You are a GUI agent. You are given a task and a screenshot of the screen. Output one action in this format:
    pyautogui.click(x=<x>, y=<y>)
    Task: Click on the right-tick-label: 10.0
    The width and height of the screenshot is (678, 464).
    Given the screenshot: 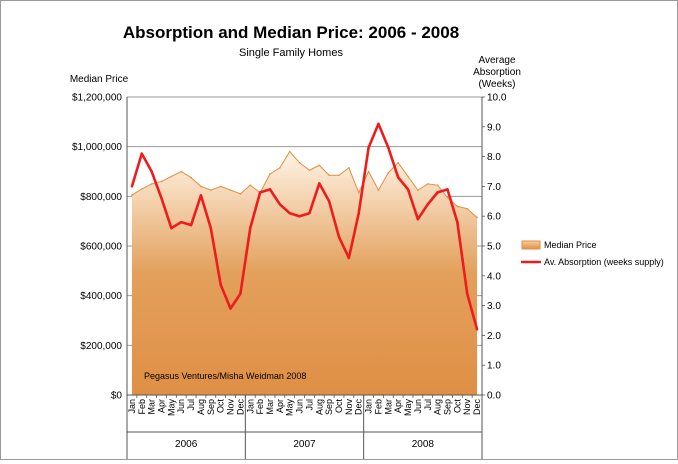 What is the action you would take?
    pyautogui.click(x=497, y=98)
    